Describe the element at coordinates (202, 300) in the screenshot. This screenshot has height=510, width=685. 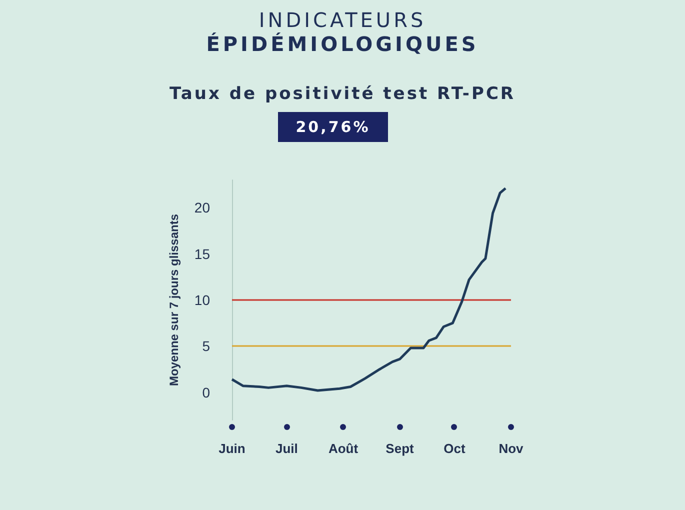
I see `y-tick-label: 10` at that location.